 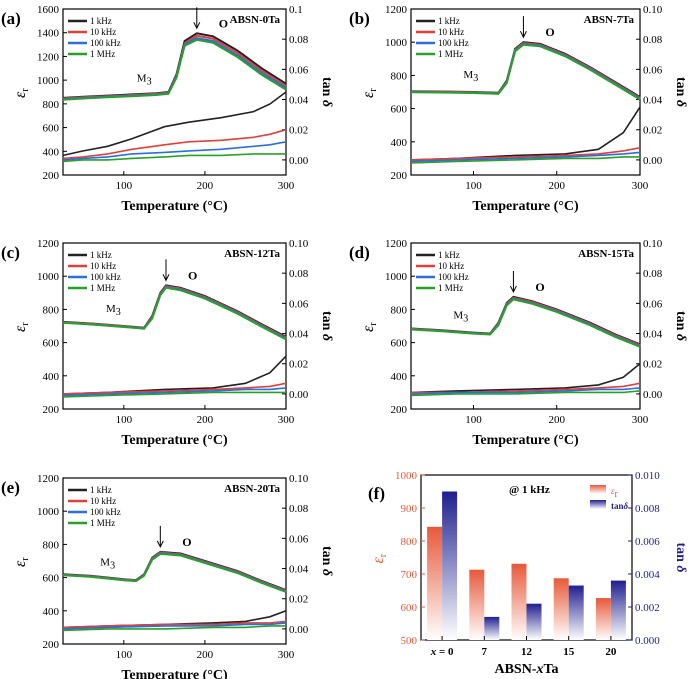 What do you see at coordinates (409, 509) in the screenshot?
I see `y-tick-label: 900` at bounding box center [409, 509].